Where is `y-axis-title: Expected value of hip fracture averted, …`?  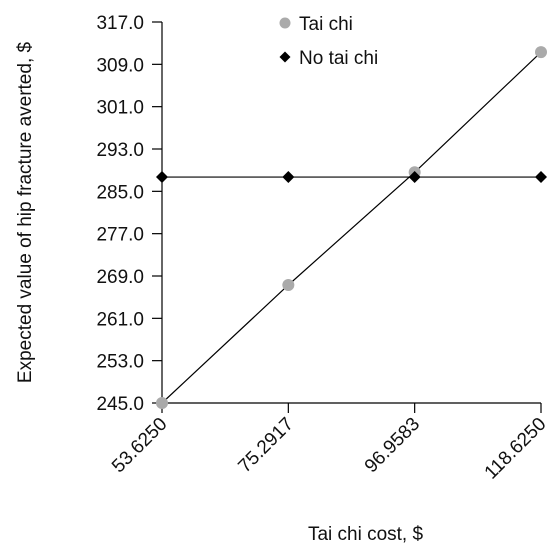
y-axis-title: Expected value of hip fracture averted, … is located at coordinates (25, 212).